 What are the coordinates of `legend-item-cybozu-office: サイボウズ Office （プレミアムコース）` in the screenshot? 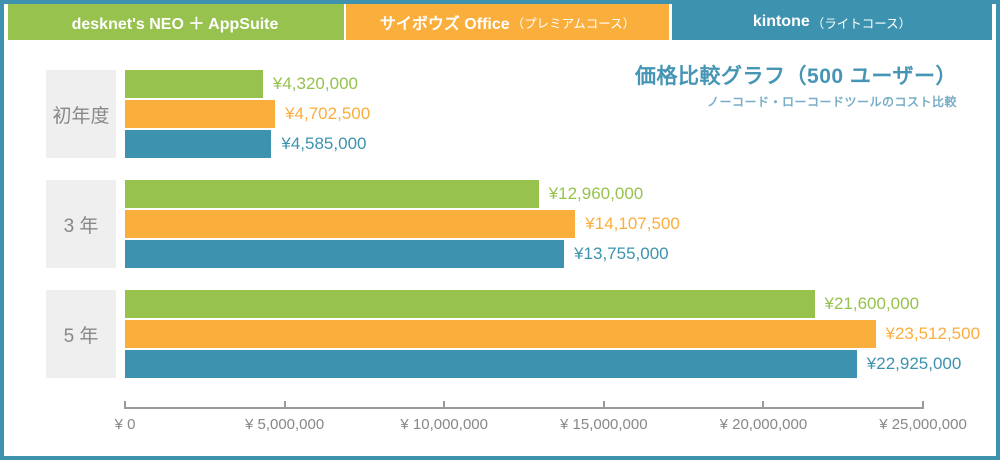 It's located at (507, 22).